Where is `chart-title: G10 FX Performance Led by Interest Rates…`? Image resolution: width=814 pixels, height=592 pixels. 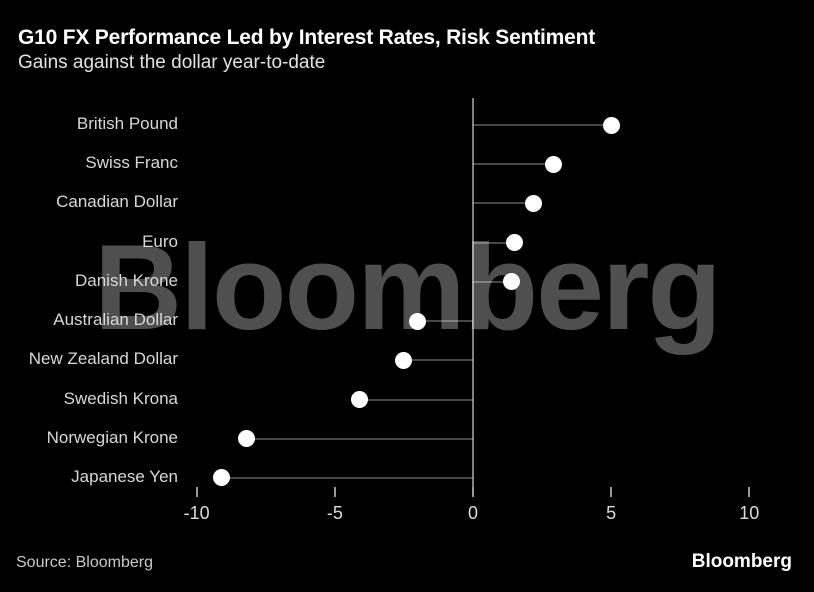
chart-title: G10 FX Performance Led by Interest Rates… is located at coordinates (306, 37).